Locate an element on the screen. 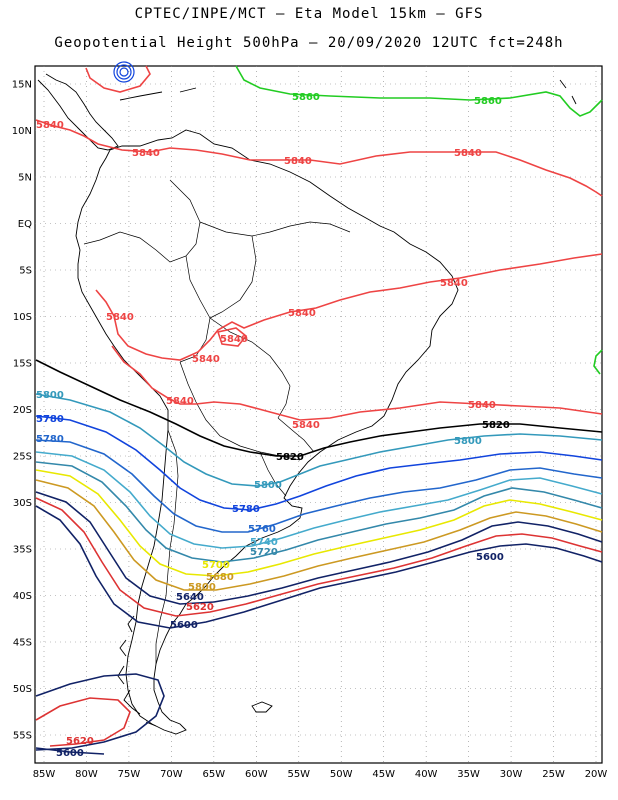 The image size is (618, 800). lon-tick-label: 65W is located at coordinates (214, 774).